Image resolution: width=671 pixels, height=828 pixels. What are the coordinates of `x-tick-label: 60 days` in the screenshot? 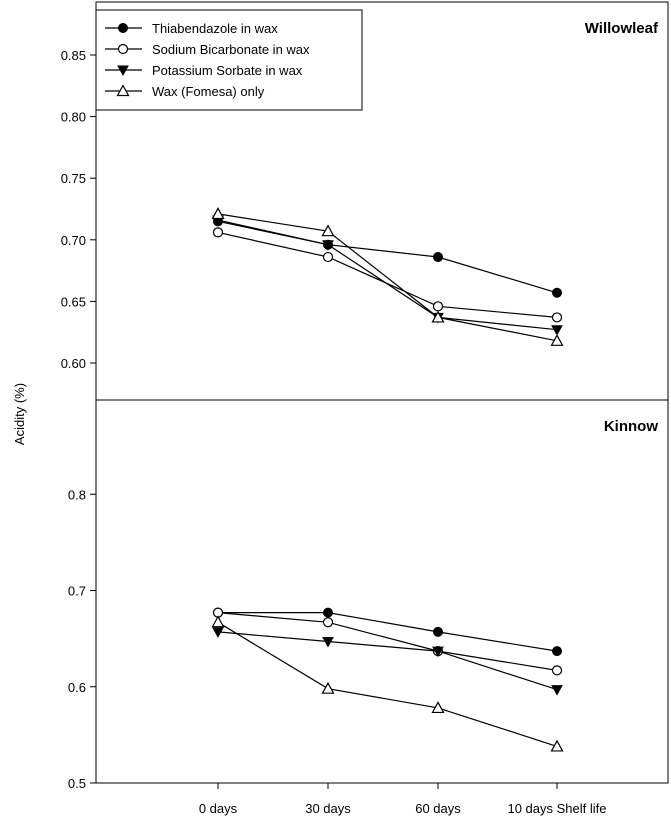 It's located at (438, 808).